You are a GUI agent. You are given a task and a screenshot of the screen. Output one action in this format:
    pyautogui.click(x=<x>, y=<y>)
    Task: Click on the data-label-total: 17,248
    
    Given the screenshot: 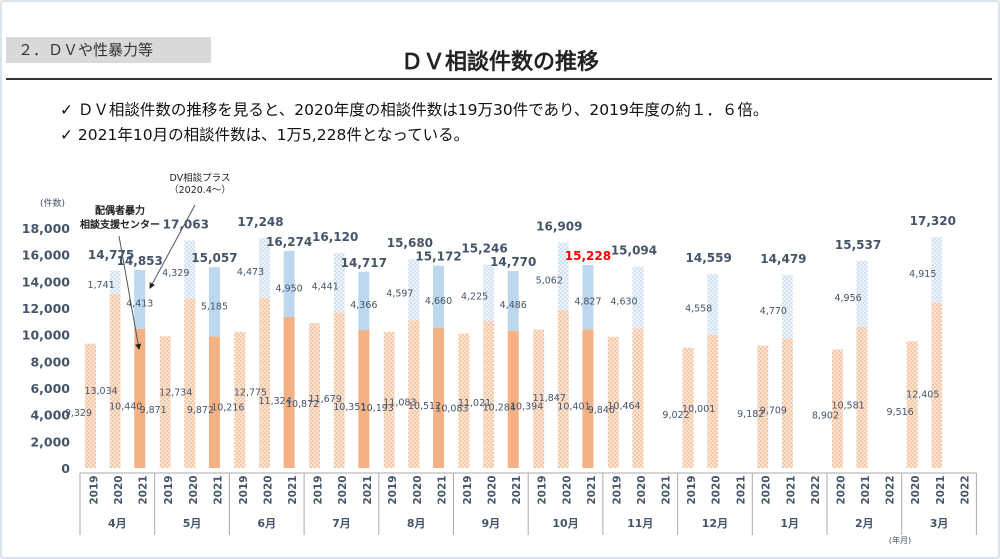 What is the action you would take?
    pyautogui.click(x=260, y=222)
    